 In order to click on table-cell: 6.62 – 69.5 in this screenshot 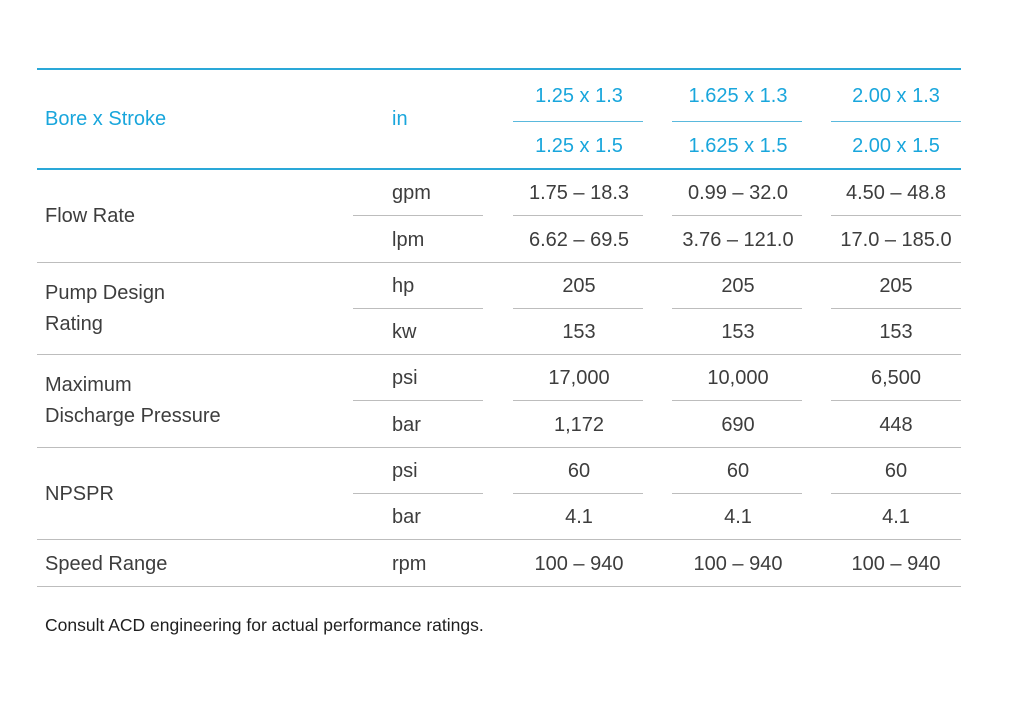, I will do `click(579, 240)`.